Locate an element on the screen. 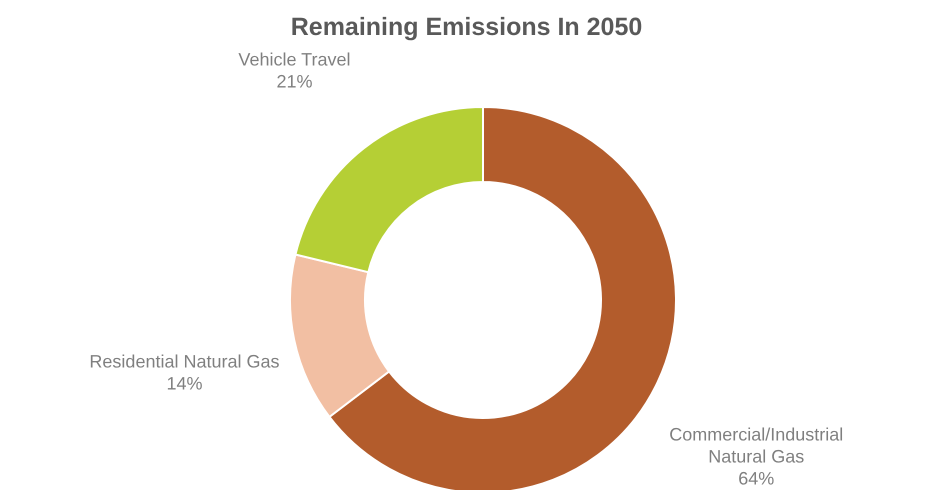 The width and height of the screenshot is (933, 490). slice-label: Vehicle Travel is located at coordinates (294, 59).